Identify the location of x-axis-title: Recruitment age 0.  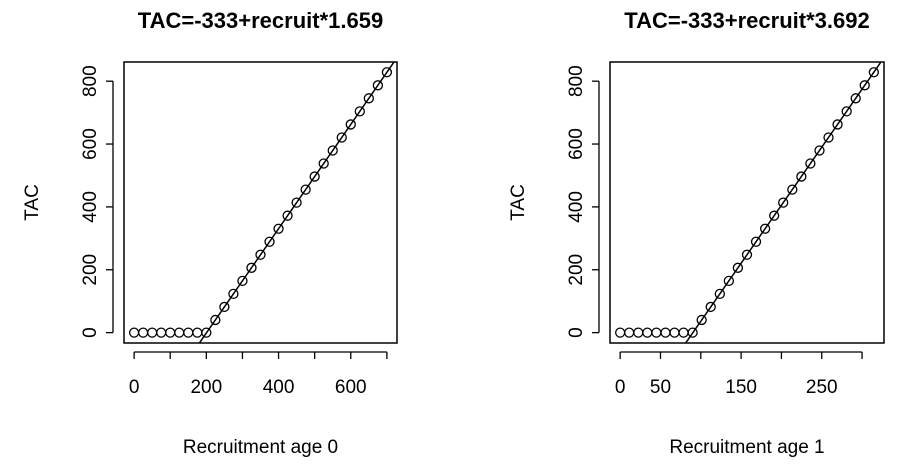
(260, 447).